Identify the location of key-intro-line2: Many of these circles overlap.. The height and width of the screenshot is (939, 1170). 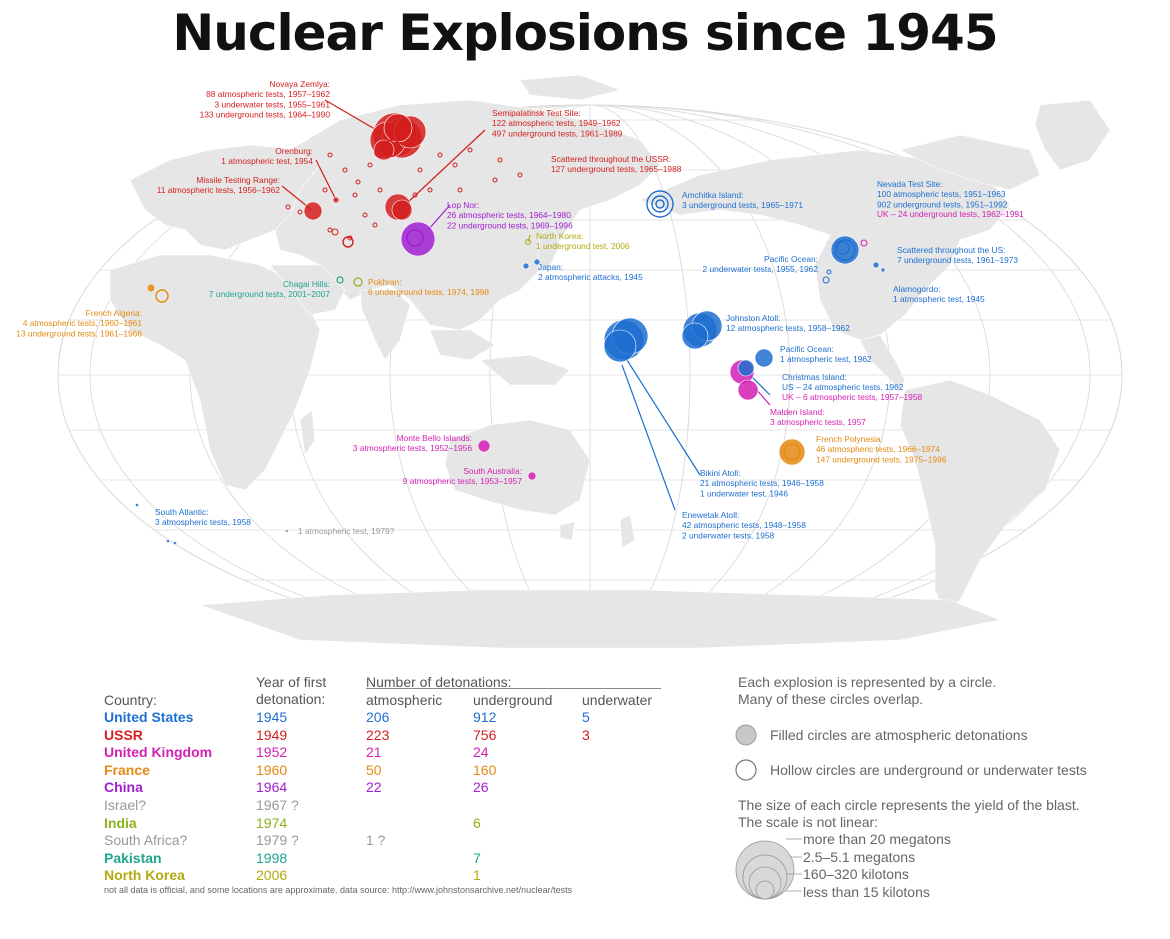
(831, 699).